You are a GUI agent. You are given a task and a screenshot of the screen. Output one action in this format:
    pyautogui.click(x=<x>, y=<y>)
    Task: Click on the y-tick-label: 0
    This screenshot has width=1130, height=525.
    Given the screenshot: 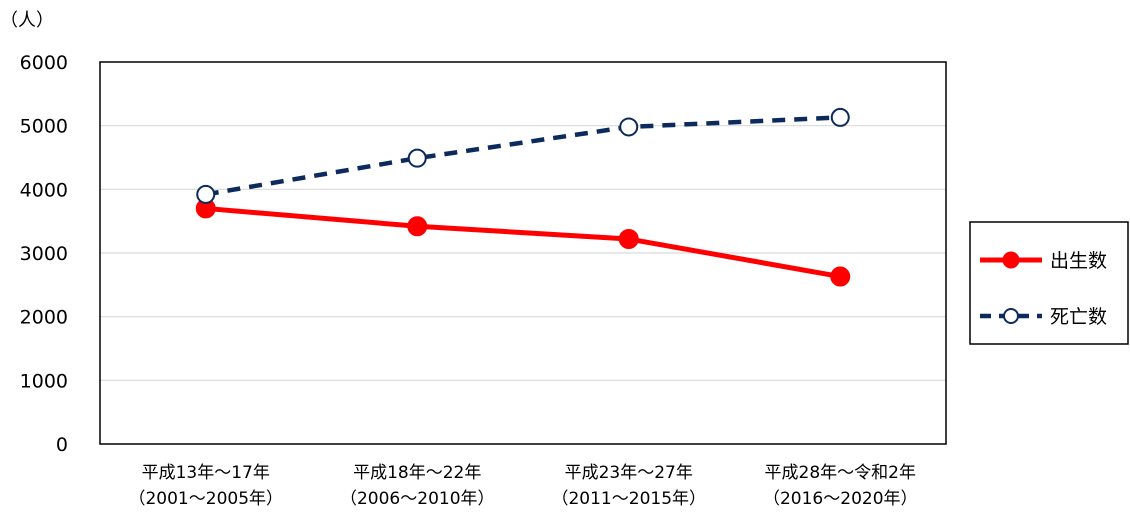 What is the action you would take?
    pyautogui.click(x=62, y=445)
    